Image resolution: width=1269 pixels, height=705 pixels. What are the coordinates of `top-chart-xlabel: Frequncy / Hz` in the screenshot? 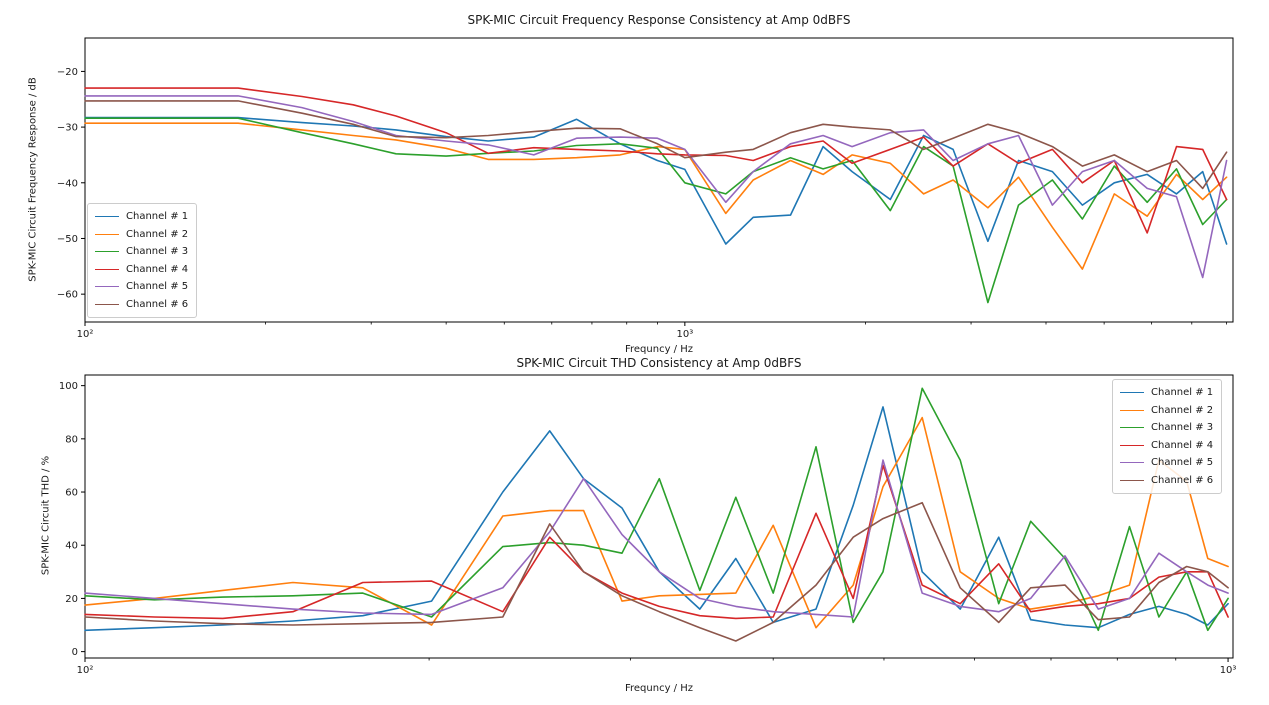 It's located at (658, 349).